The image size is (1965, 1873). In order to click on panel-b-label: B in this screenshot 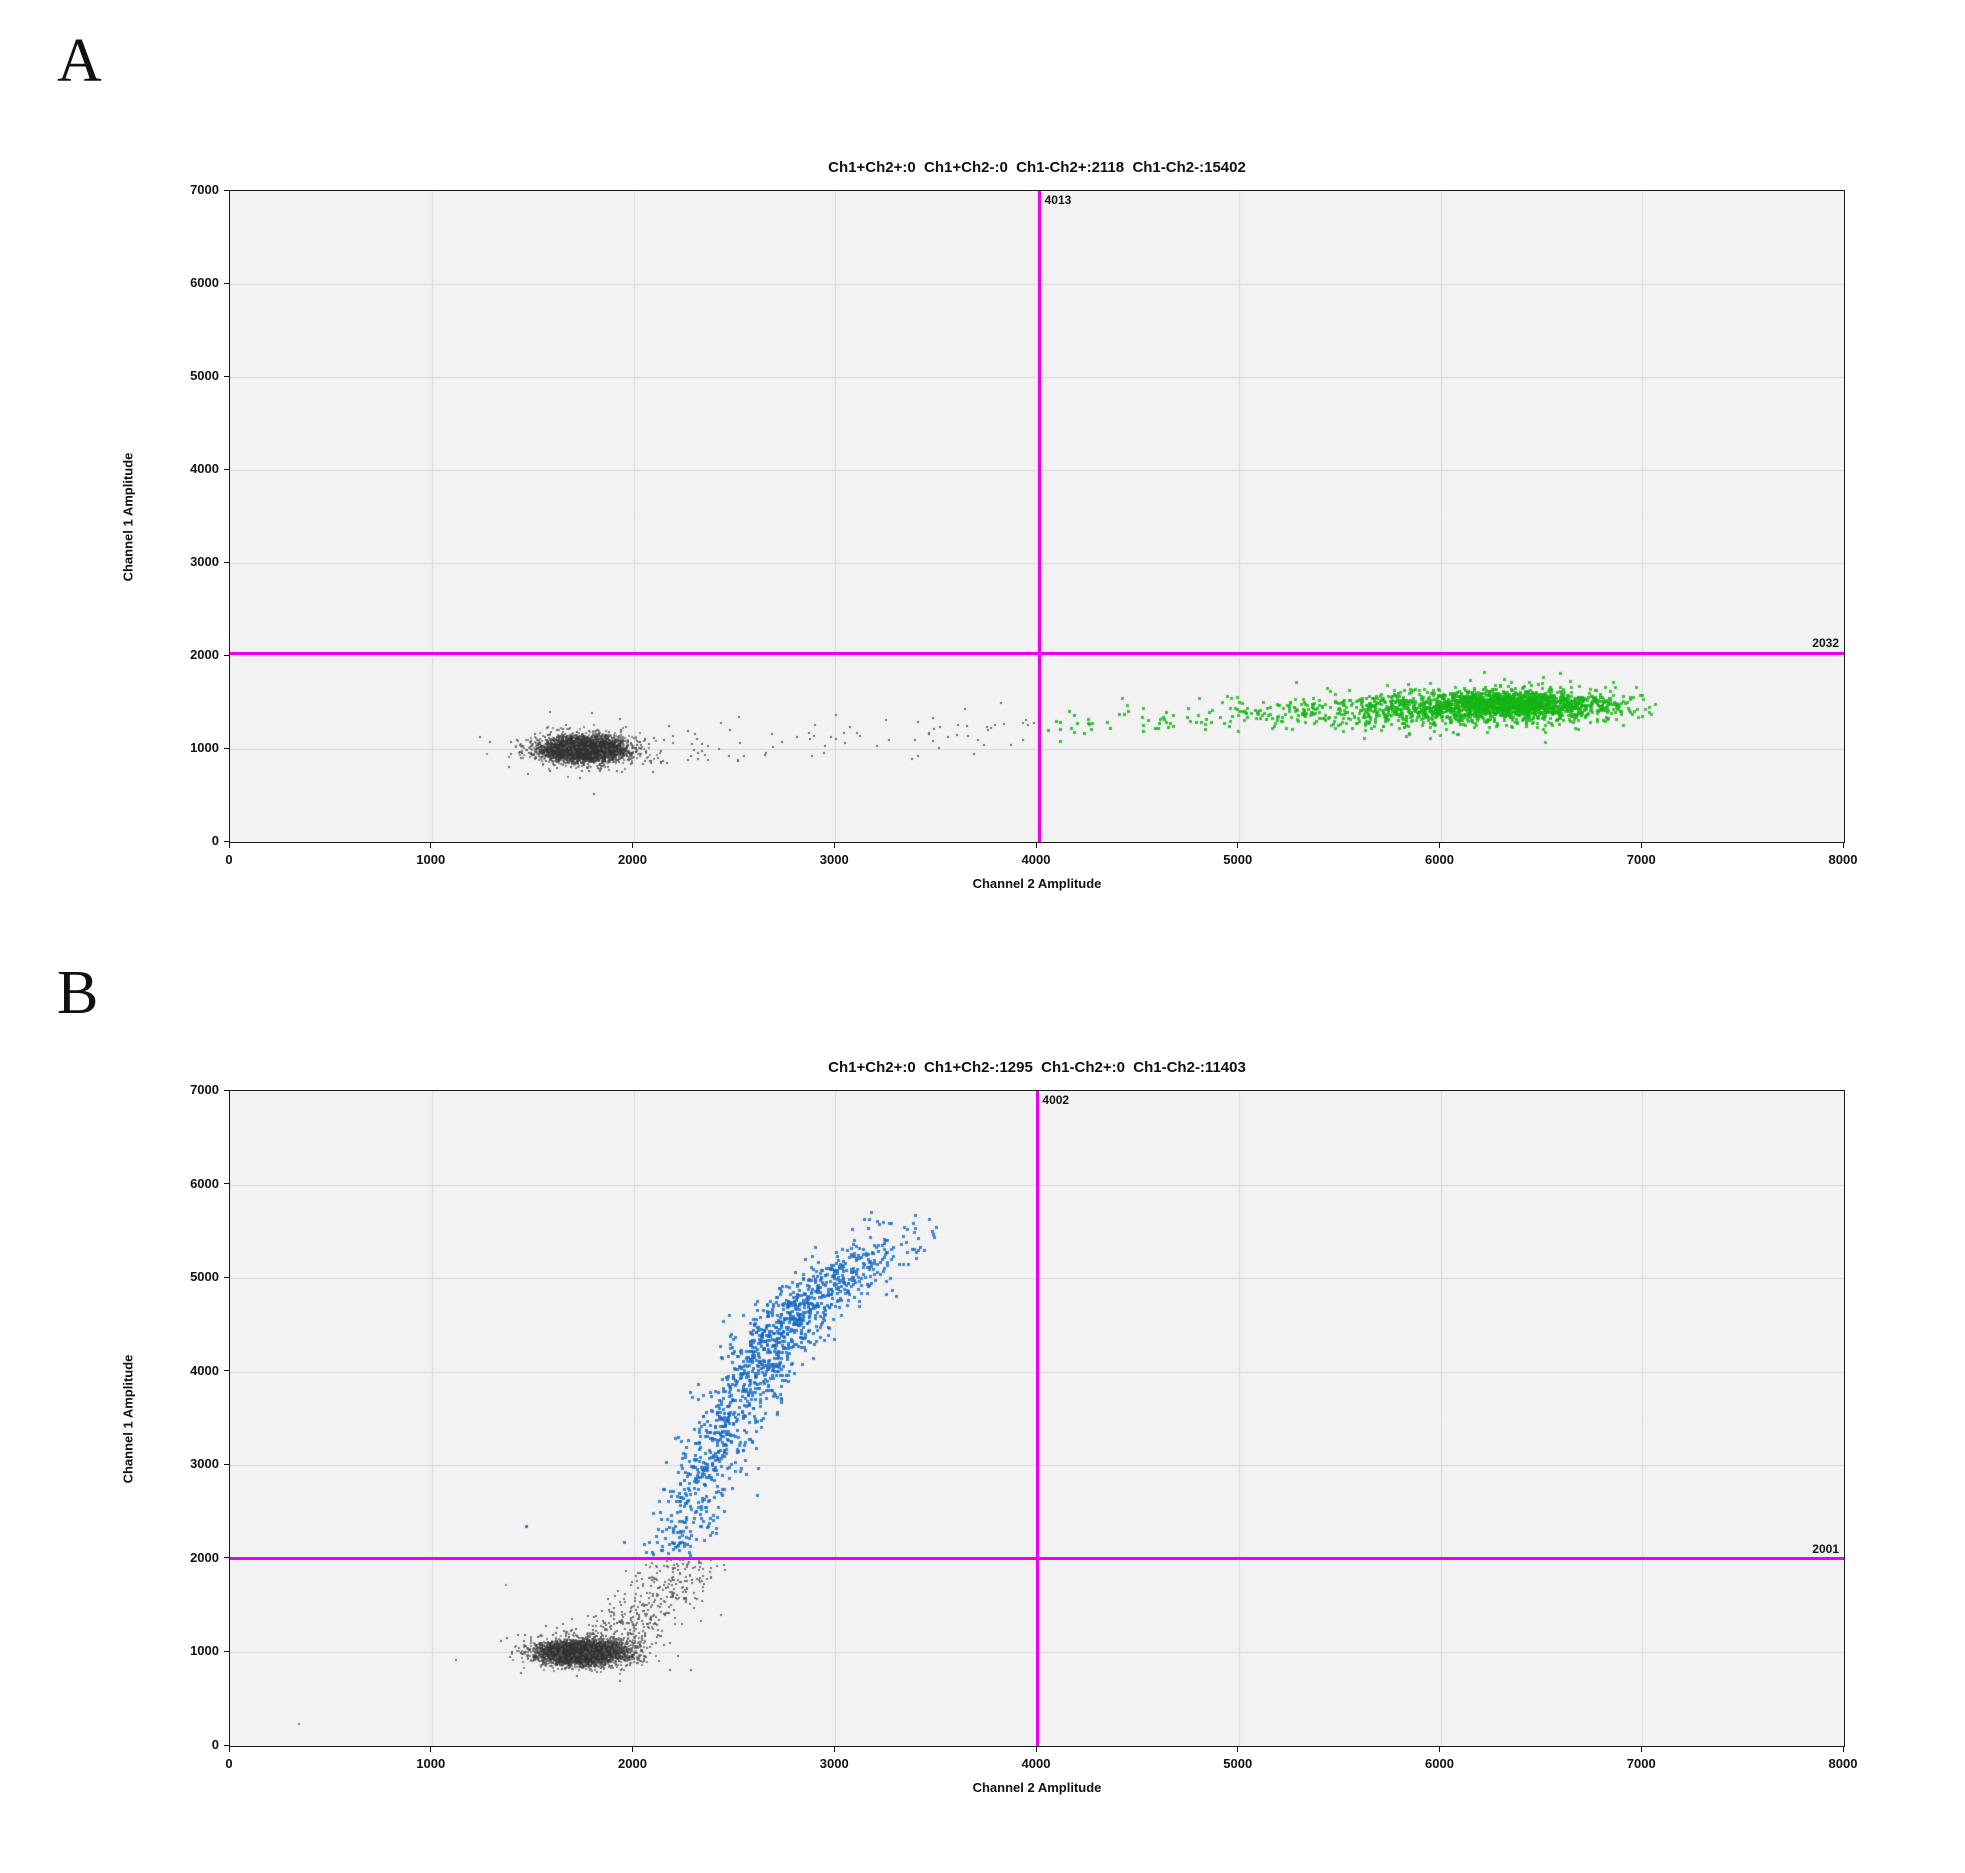, I will do `click(78, 993)`.